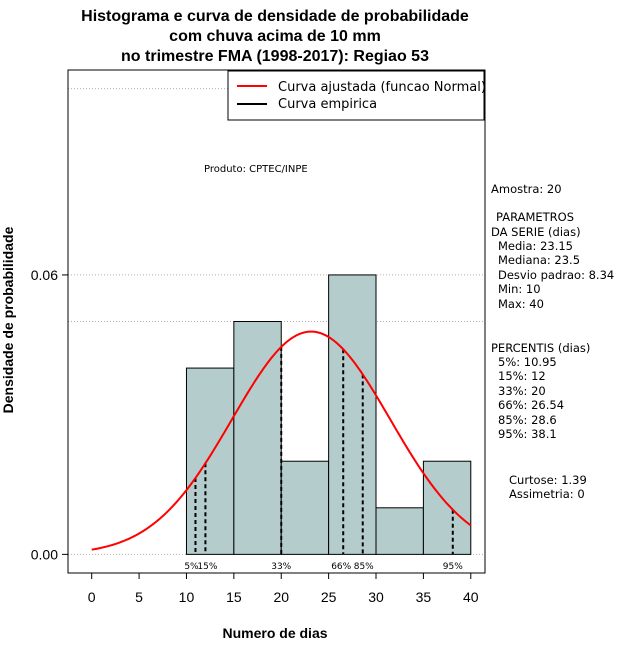 The image size is (640, 660). I want to click on x-tick-label-8: 40, so click(471, 597).